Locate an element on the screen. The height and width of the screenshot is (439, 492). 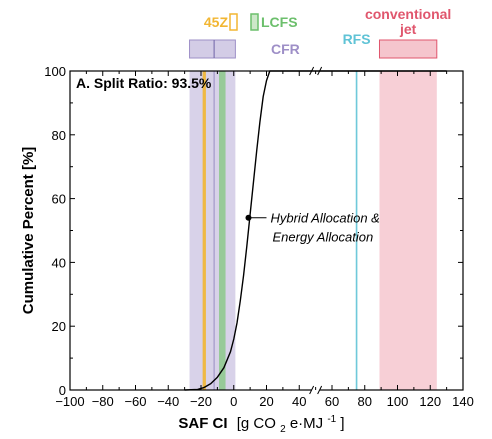
region-cfr is located at coordinates (212, 230).